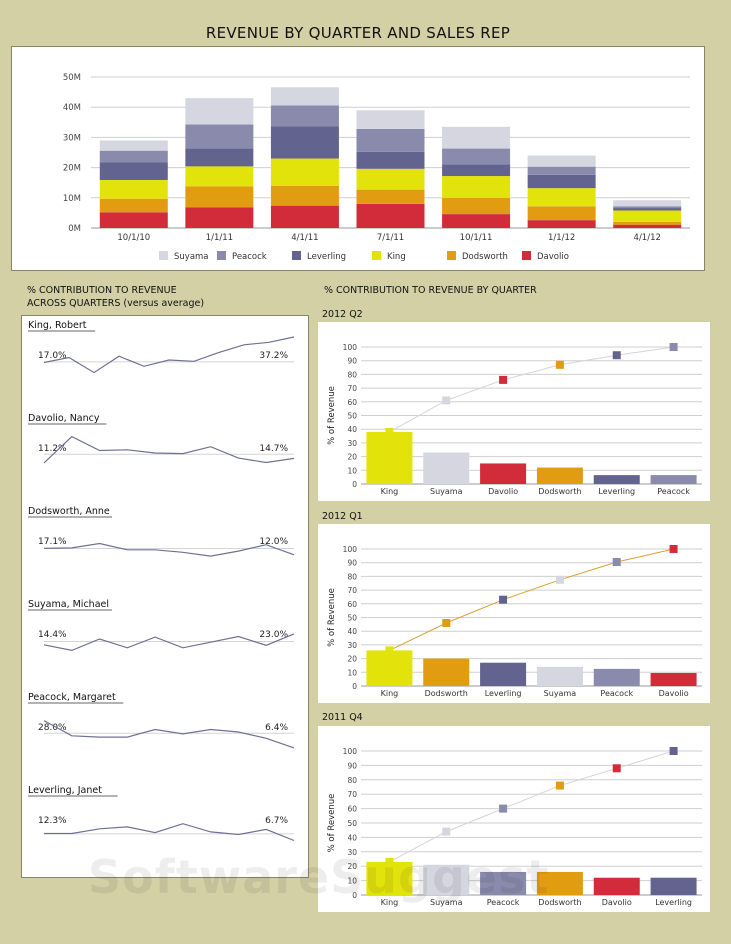 This screenshot has width=731, height=944. Describe the element at coordinates (219, 238) in the screenshot. I see `x-tick-label: 1/1/11` at that location.